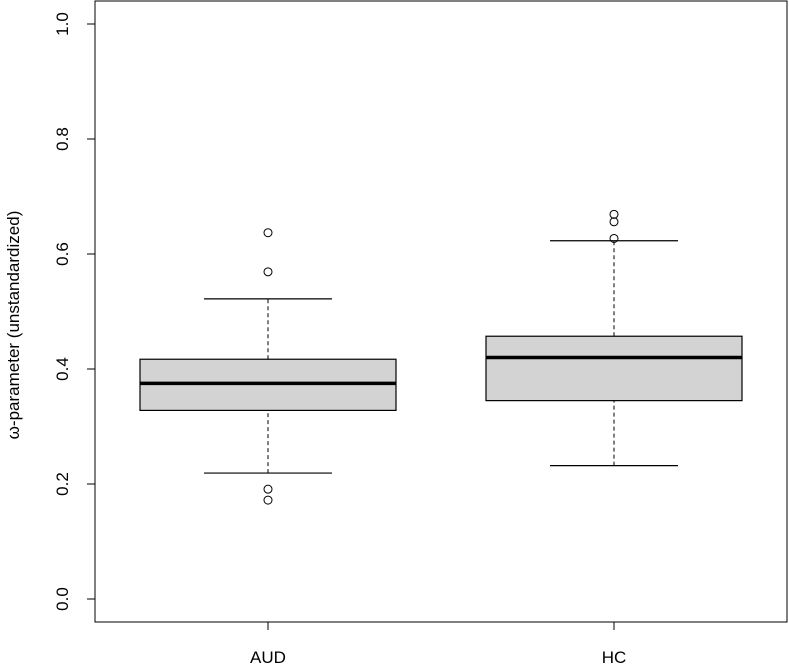 The height and width of the screenshot is (667, 789). I want to click on y-tick-label: 0.8, so click(62, 139).